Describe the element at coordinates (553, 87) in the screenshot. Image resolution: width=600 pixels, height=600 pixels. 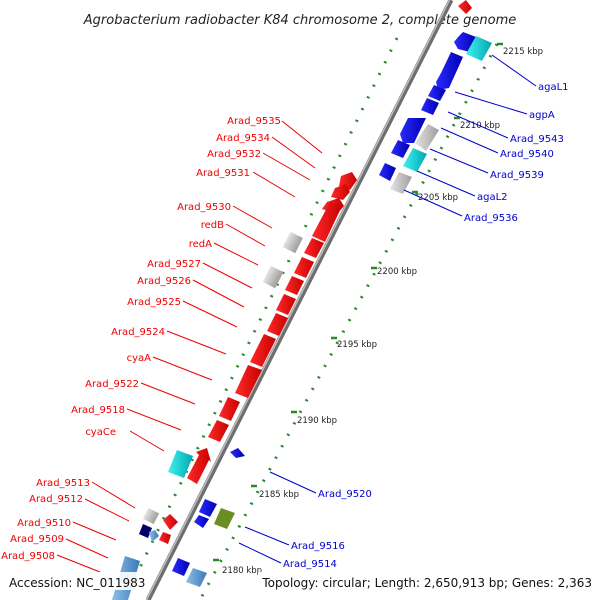
I see `label-agaL1: agaL1` at that location.